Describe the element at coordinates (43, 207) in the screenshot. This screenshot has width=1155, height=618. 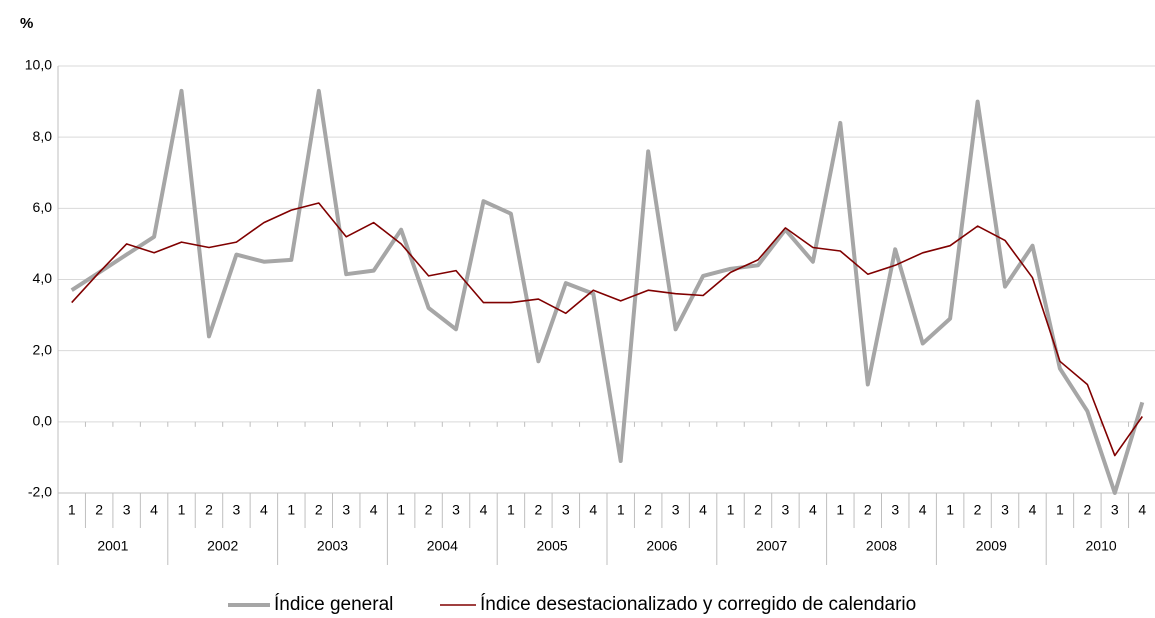
I see `y-tick-label: 6,0` at that location.